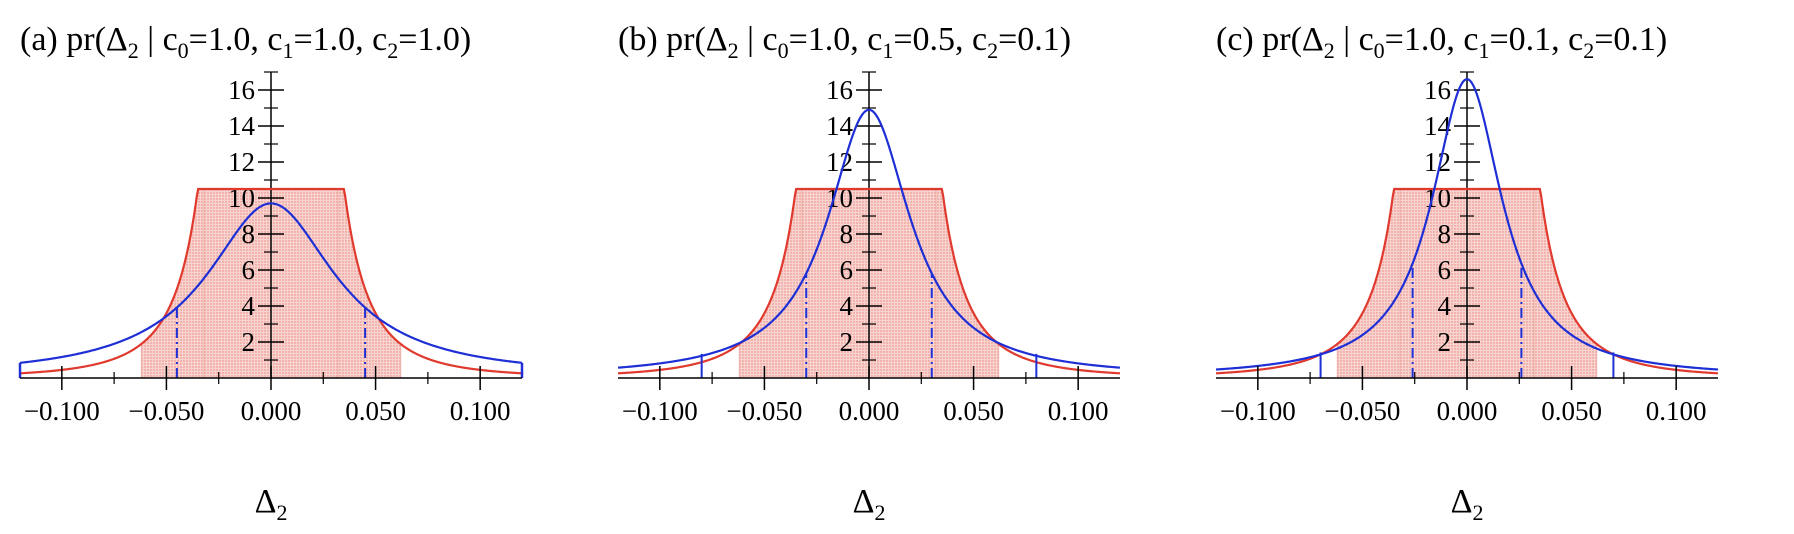  I want to click on panel-title: (b) pr(Δ2 | c0=1.0, c1=0.5, c2=0.1), so click(844, 42).